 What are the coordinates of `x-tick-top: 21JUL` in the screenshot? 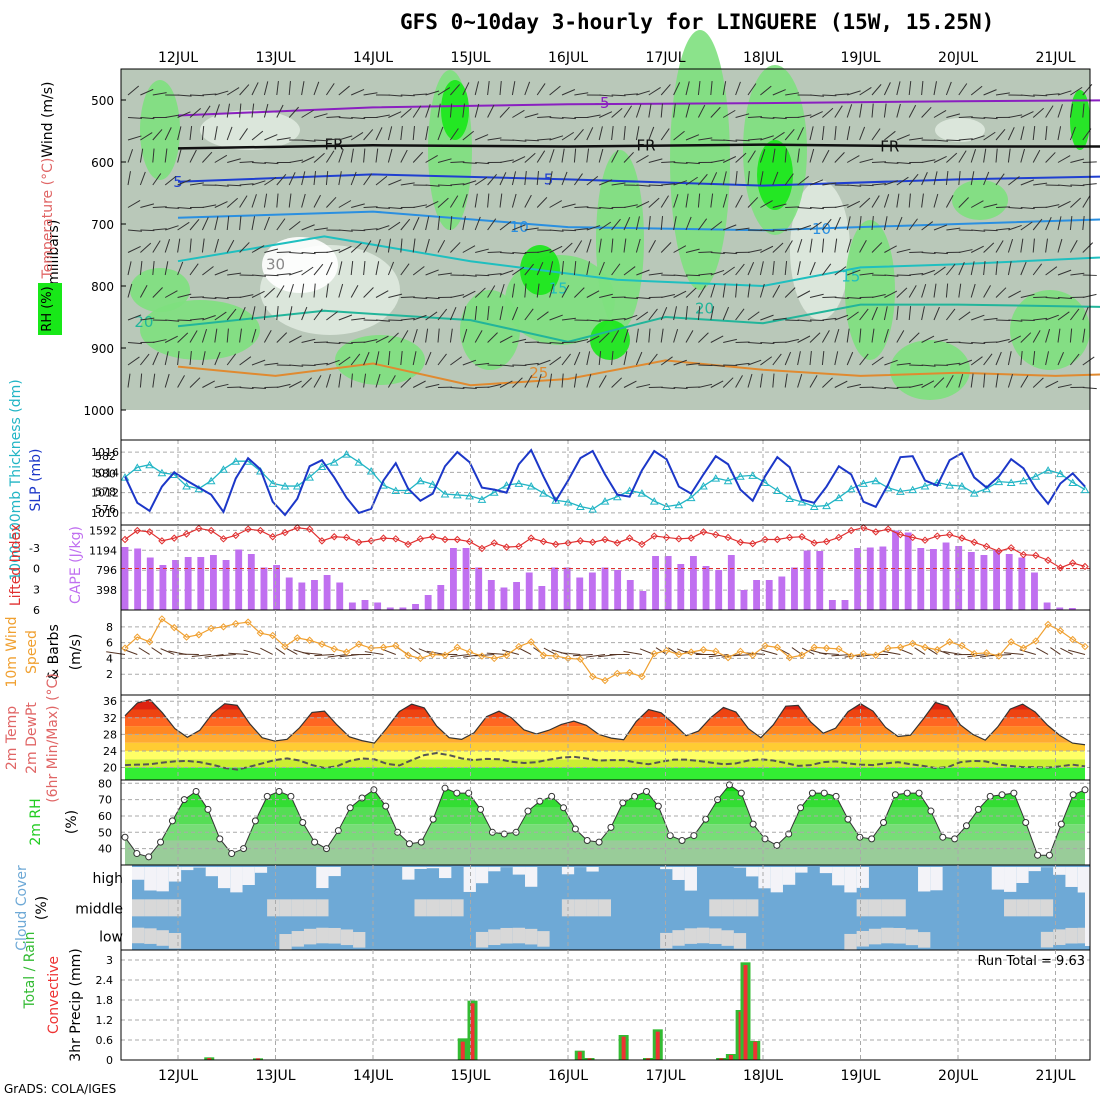 It's located at (1056, 58).